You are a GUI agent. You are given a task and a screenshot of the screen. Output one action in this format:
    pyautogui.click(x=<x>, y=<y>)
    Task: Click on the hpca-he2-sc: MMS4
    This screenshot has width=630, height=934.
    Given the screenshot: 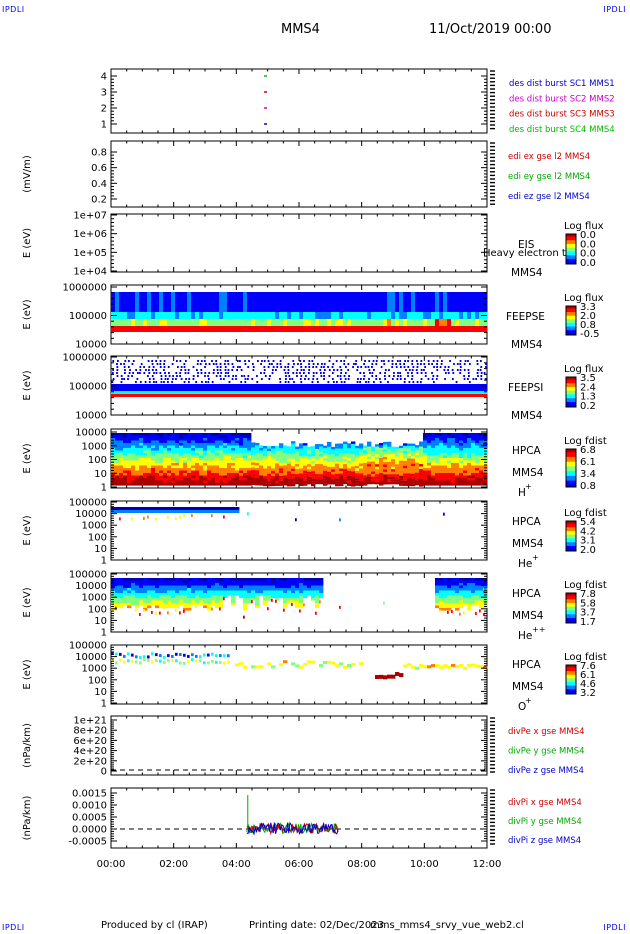 What is the action you would take?
    pyautogui.click(x=528, y=616)
    